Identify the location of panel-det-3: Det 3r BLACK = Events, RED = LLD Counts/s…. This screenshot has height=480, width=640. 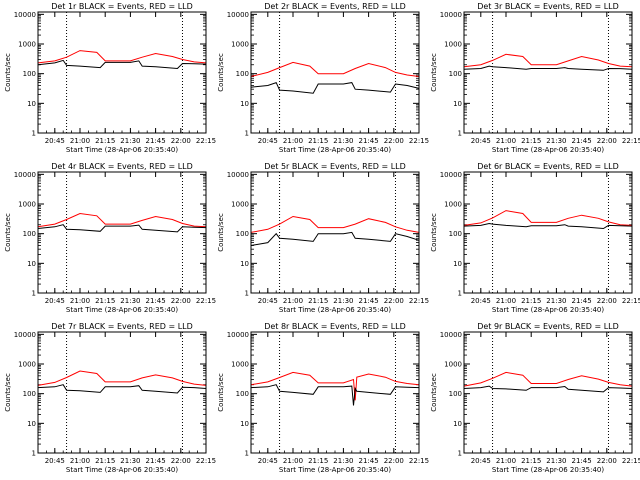
(535, 78).